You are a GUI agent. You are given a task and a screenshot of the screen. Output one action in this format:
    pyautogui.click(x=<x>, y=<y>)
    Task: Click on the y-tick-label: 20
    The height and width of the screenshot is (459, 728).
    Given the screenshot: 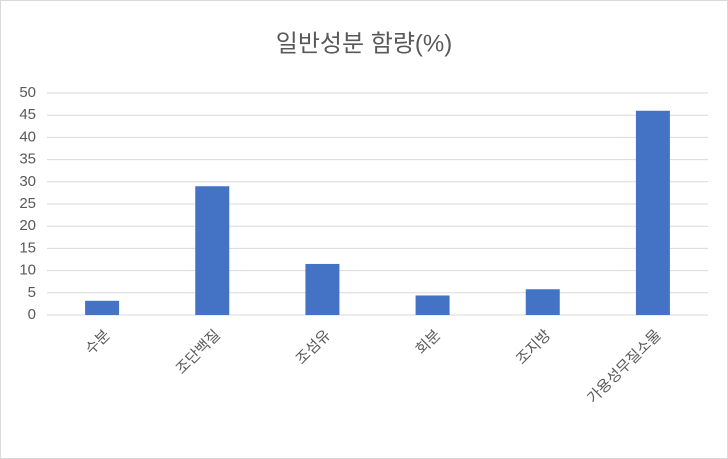 What is the action you would take?
    pyautogui.click(x=27, y=225)
    